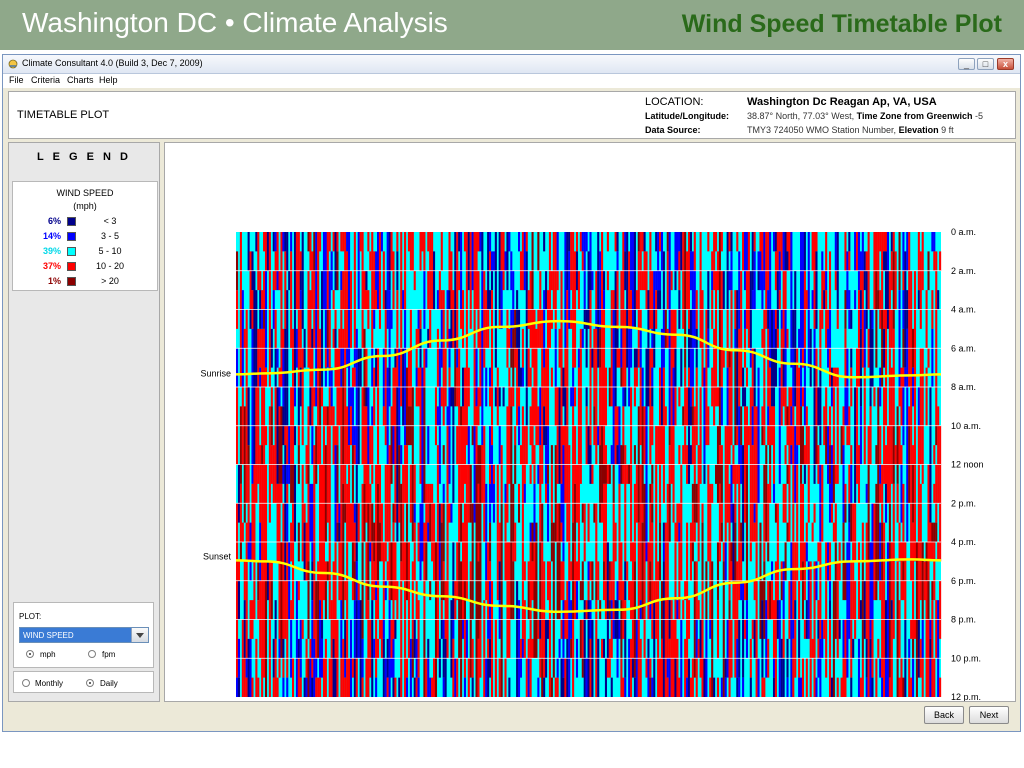  Describe the element at coordinates (989, 715) in the screenshot. I see `next-button: Next` at that location.